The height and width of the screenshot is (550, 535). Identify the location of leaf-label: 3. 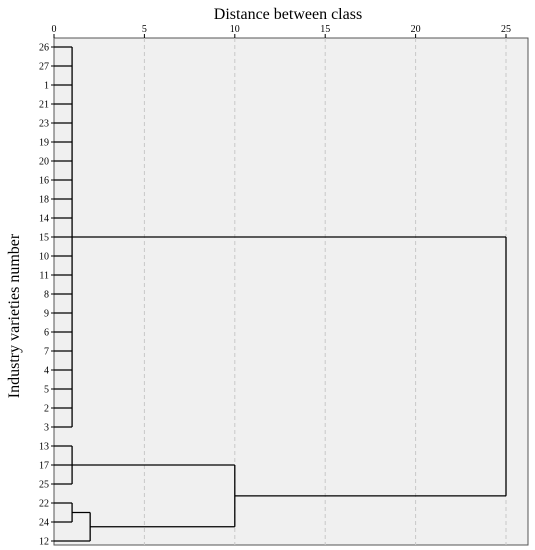
(46, 428).